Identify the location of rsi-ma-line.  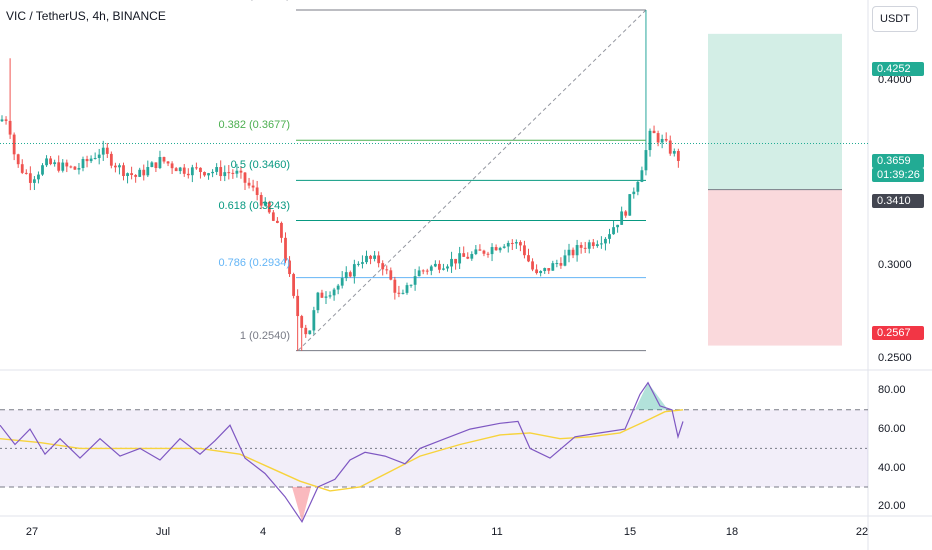
(342, 450).